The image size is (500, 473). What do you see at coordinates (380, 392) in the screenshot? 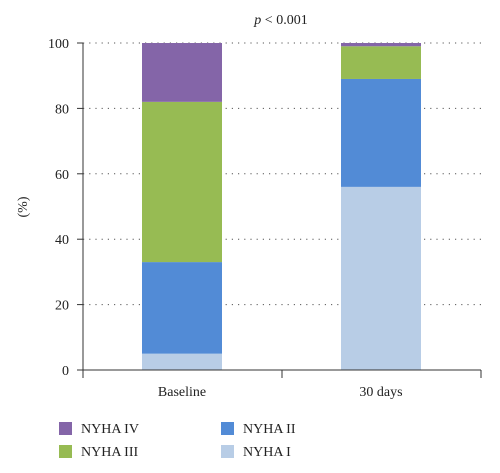
I see `x-tick-label-1: 30 days` at bounding box center [380, 392].